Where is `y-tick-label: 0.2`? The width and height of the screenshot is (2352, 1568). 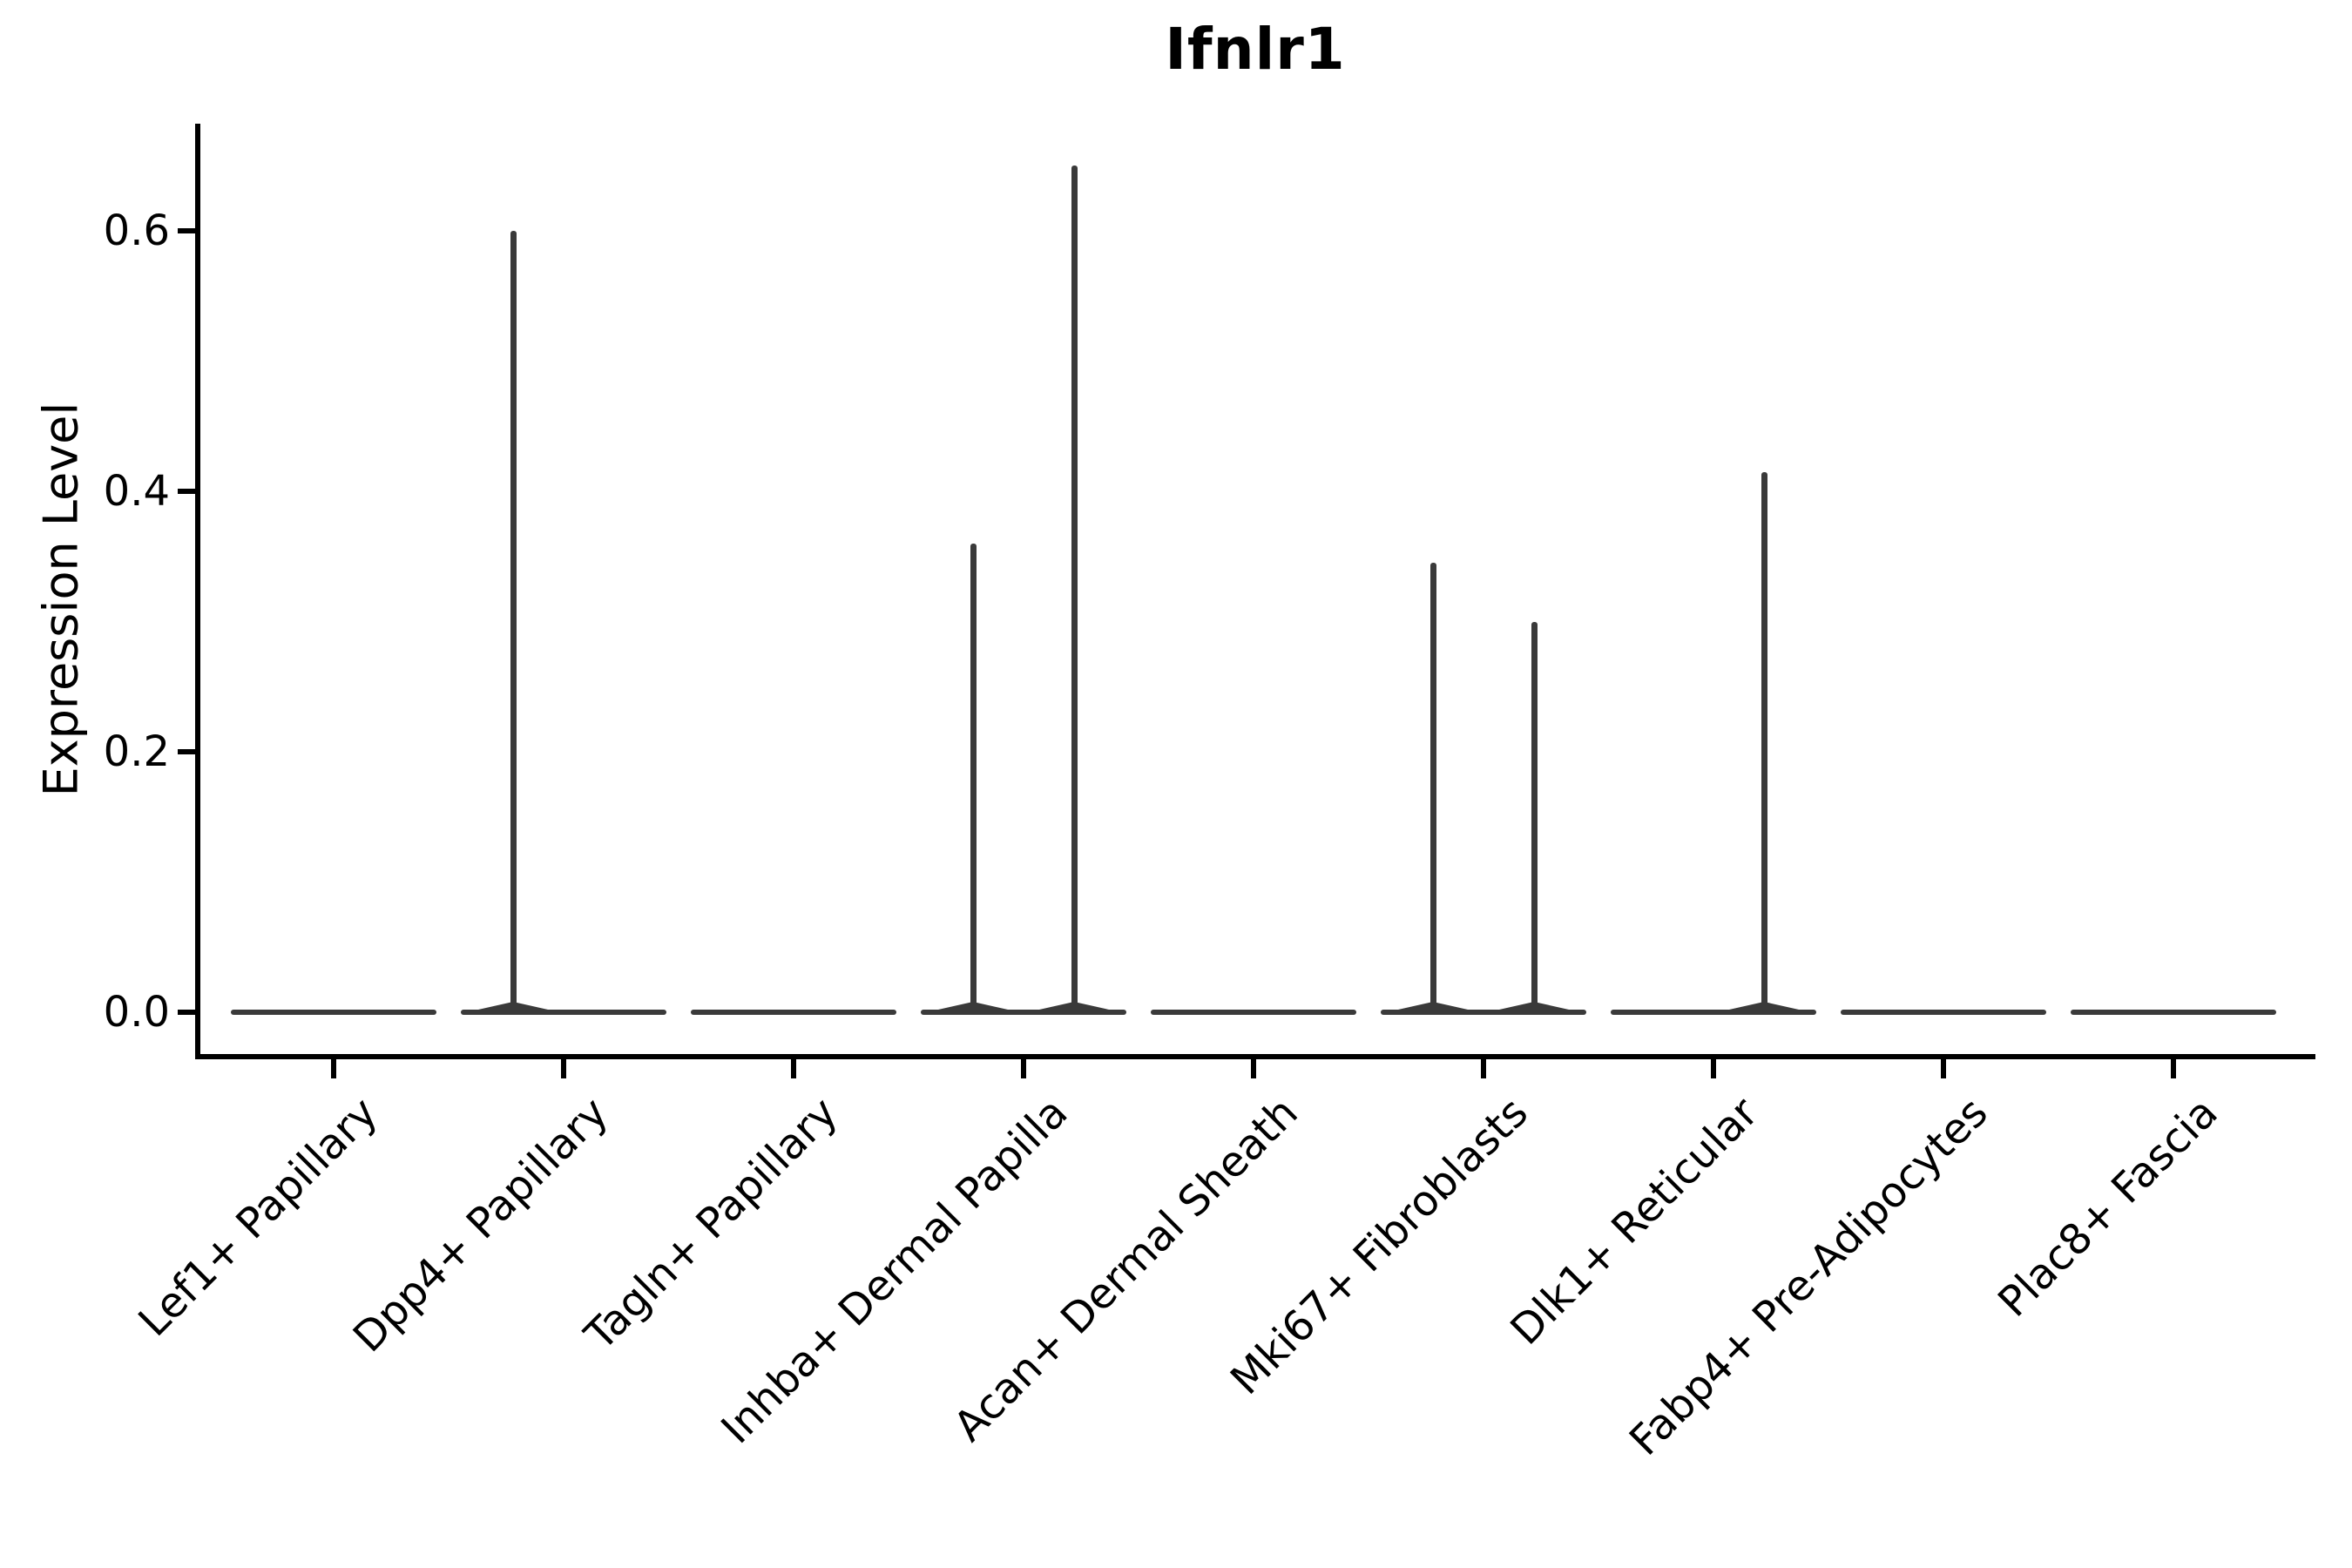 y-tick-label: 0.2 is located at coordinates (136, 751).